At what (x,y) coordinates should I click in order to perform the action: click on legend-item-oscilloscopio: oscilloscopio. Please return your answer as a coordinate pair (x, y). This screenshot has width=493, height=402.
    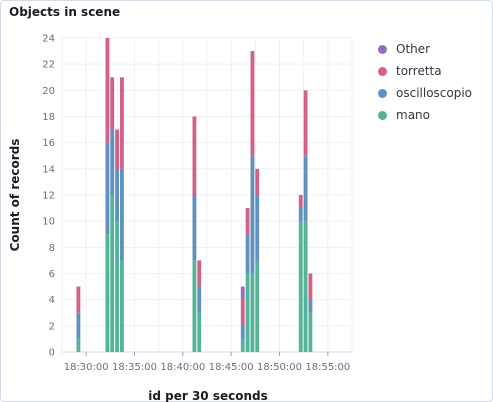
    Looking at the image, I should click on (425, 93).